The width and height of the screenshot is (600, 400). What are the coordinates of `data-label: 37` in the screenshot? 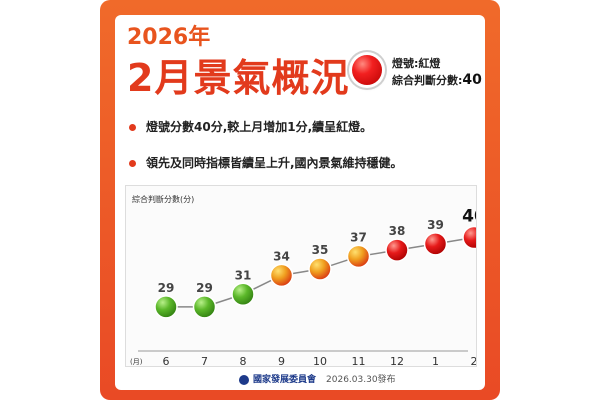 It's located at (358, 237).